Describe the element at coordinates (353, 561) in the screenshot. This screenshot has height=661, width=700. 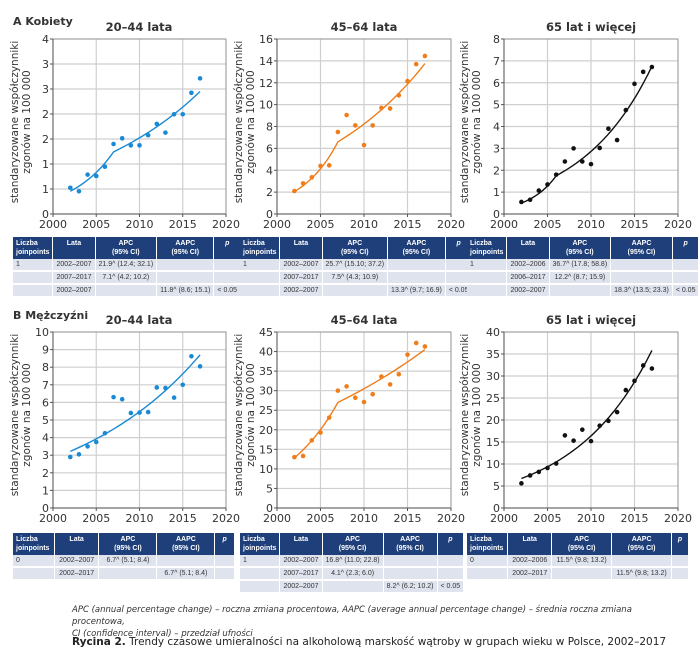
I see `cell-apc: 16.8^ (11.0; 22.8)` at that location.